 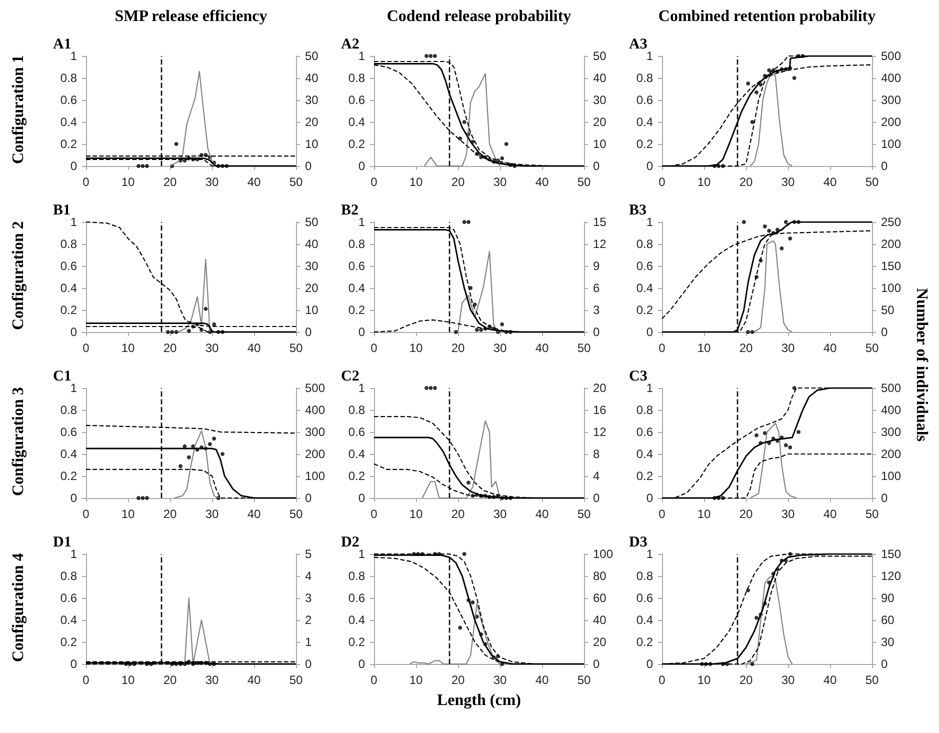 I want to click on y2-tick-label: 9, so click(x=596, y=266).